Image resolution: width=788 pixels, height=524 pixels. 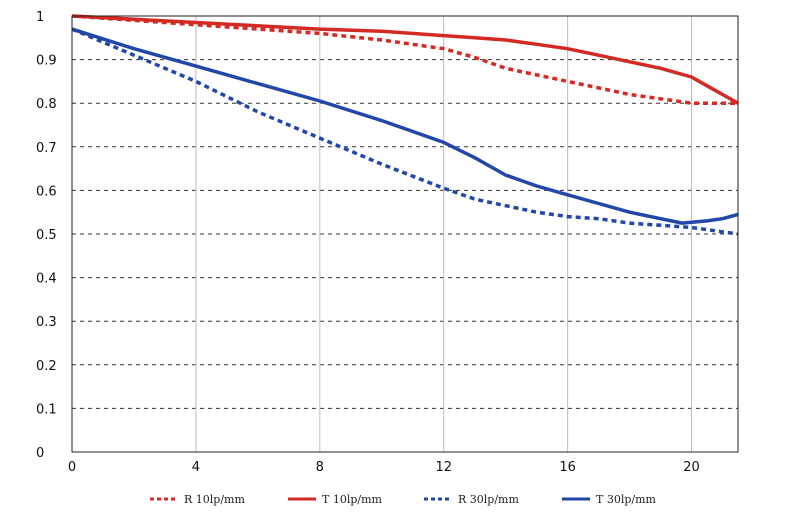 I want to click on x-tick-label: 0, so click(x=72, y=467).